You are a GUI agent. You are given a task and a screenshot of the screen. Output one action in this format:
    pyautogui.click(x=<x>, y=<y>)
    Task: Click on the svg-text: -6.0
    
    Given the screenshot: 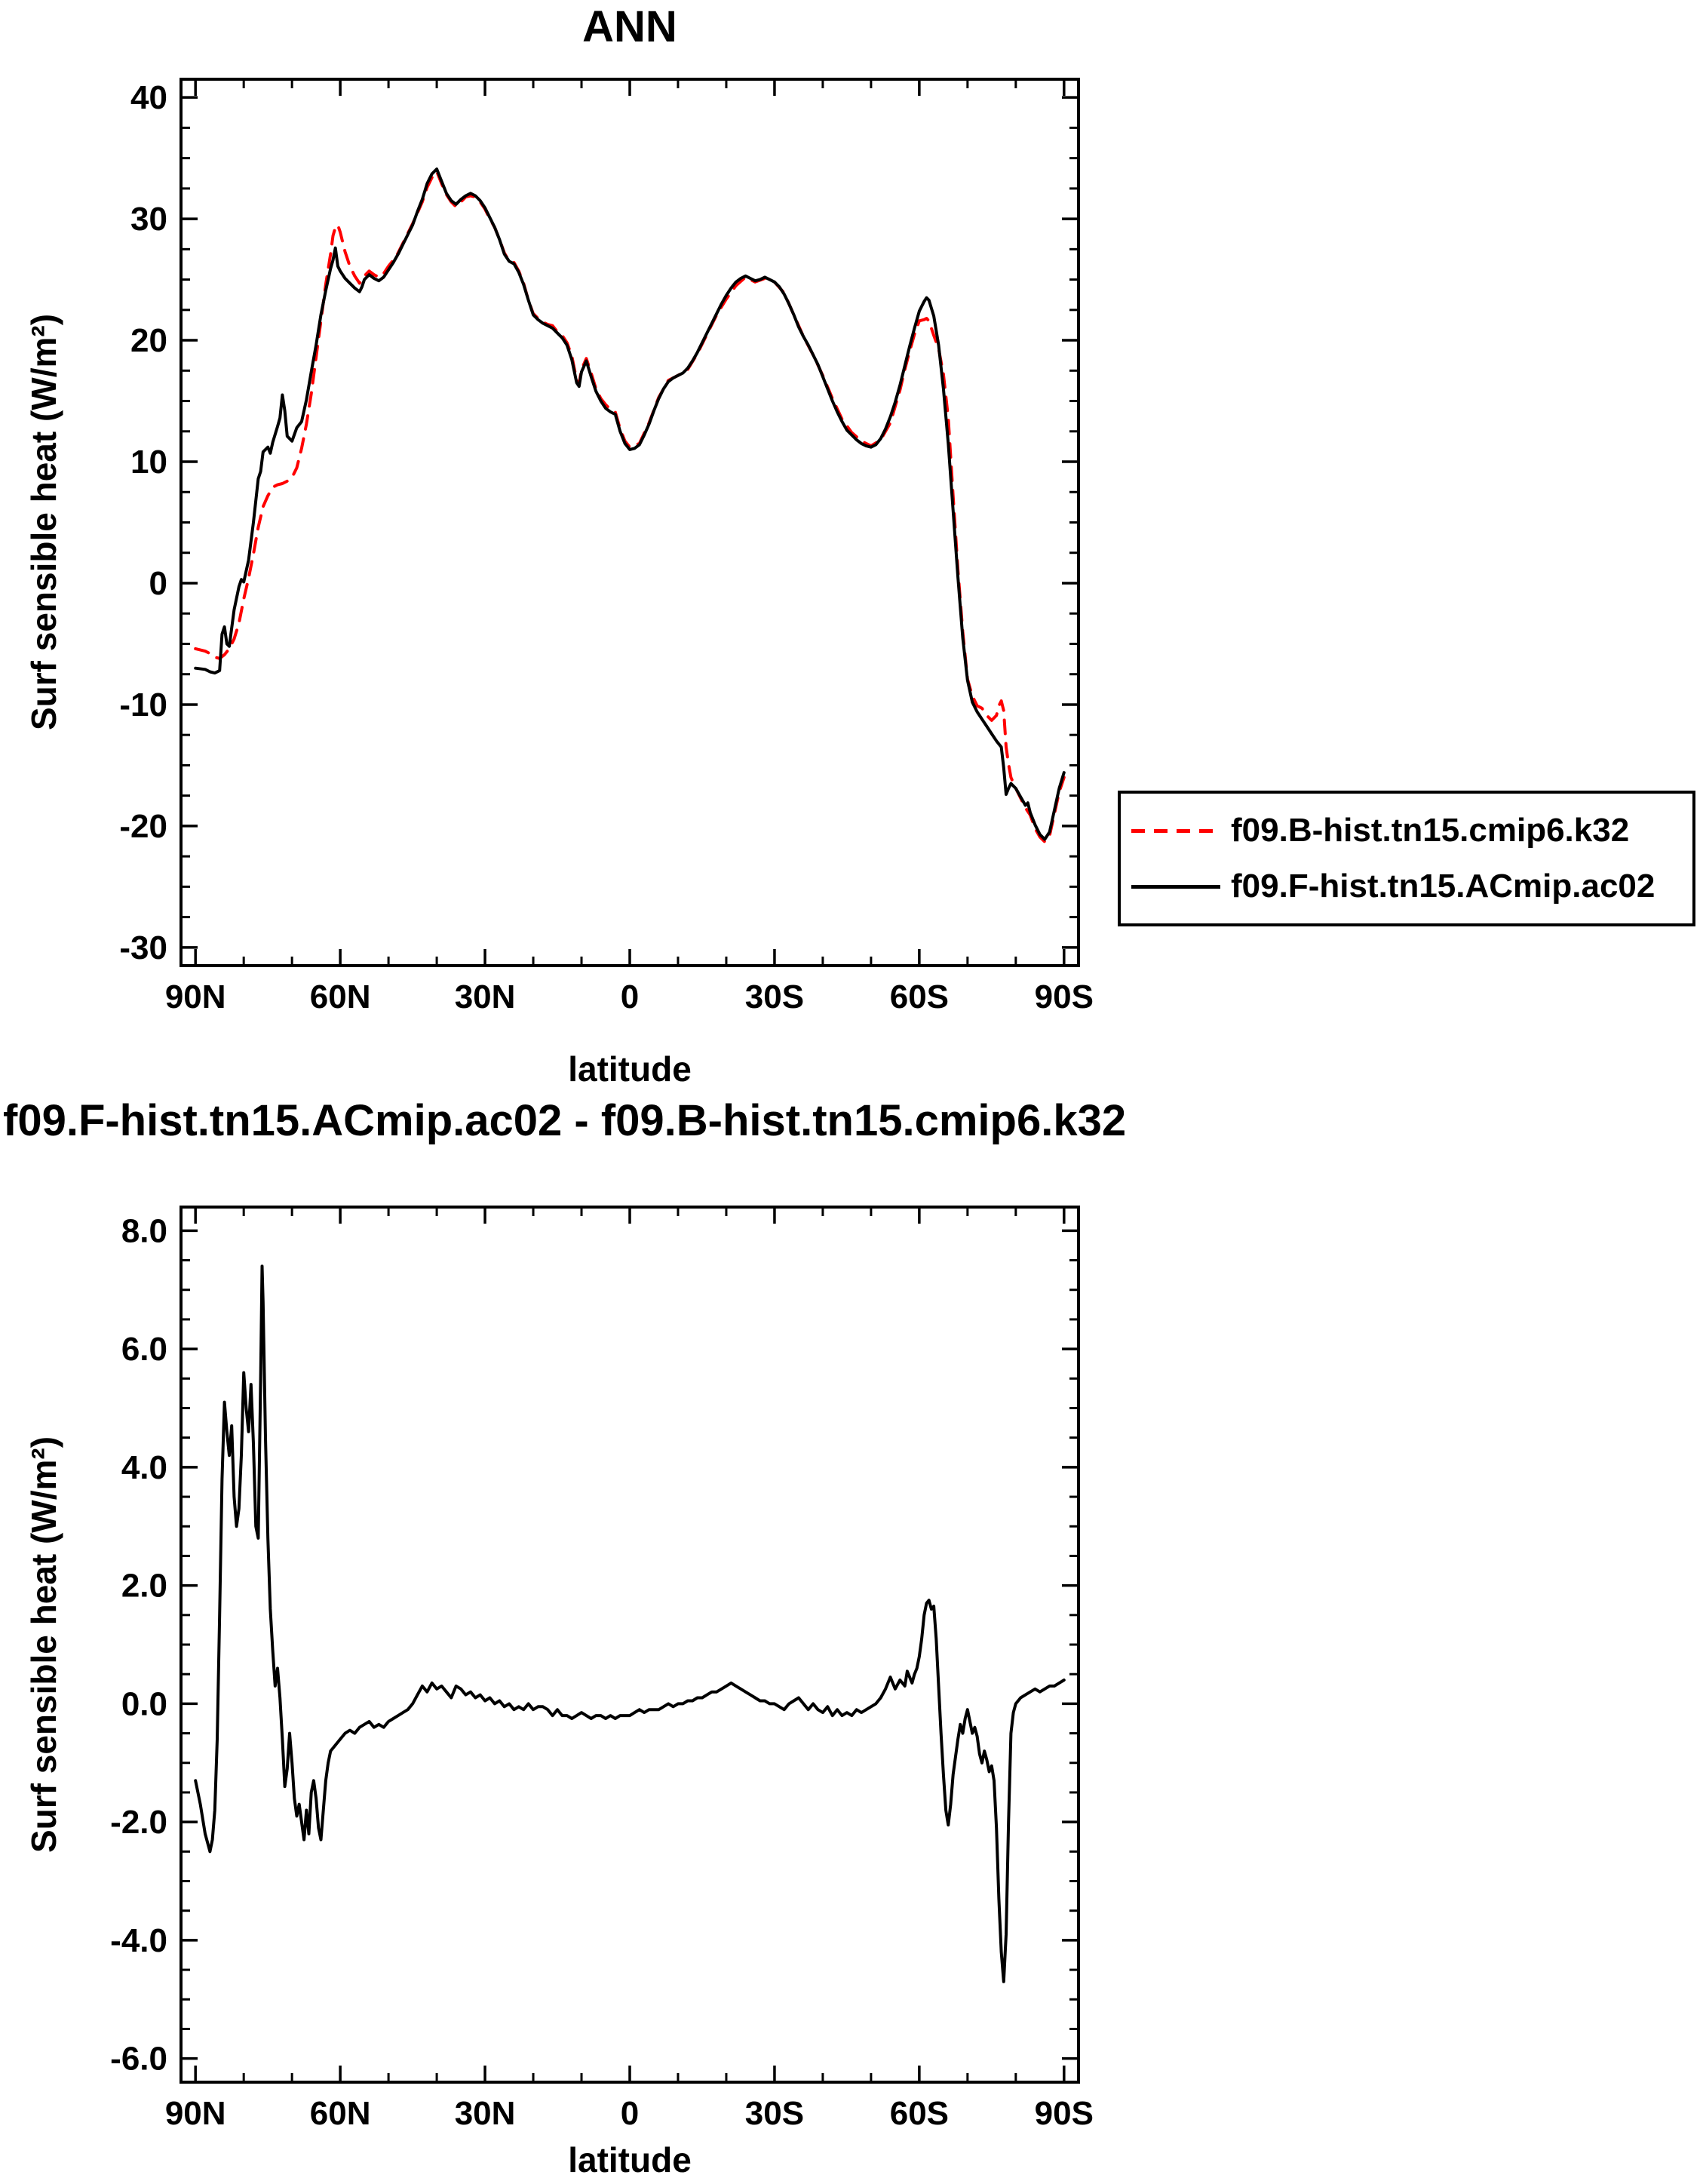 What is the action you would take?
    pyautogui.click(x=138, y=2059)
    